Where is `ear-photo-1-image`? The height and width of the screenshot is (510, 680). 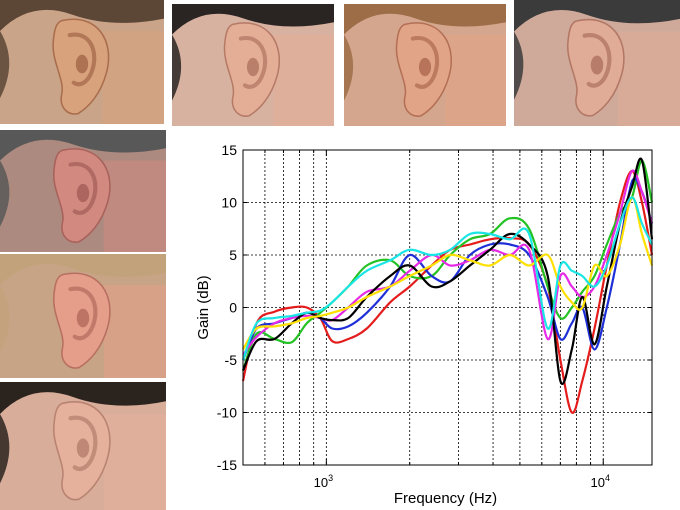 ear-photo-1-image is located at coordinates (82, 62).